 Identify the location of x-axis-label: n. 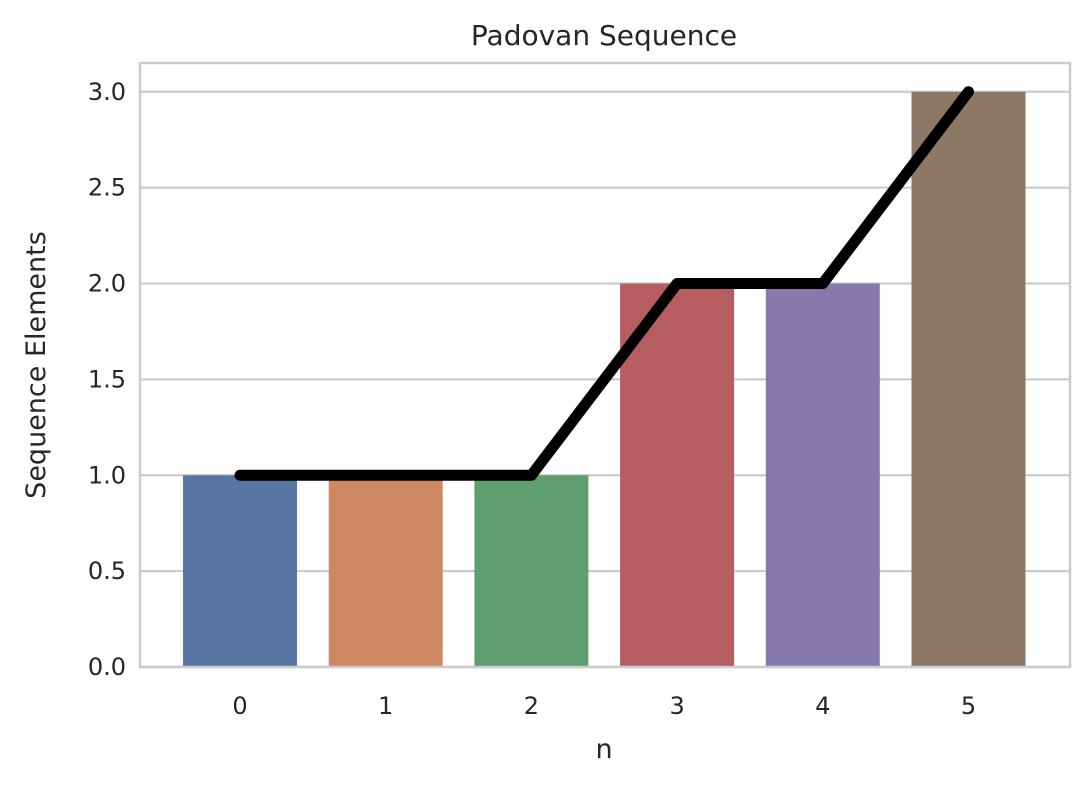
(603, 749).